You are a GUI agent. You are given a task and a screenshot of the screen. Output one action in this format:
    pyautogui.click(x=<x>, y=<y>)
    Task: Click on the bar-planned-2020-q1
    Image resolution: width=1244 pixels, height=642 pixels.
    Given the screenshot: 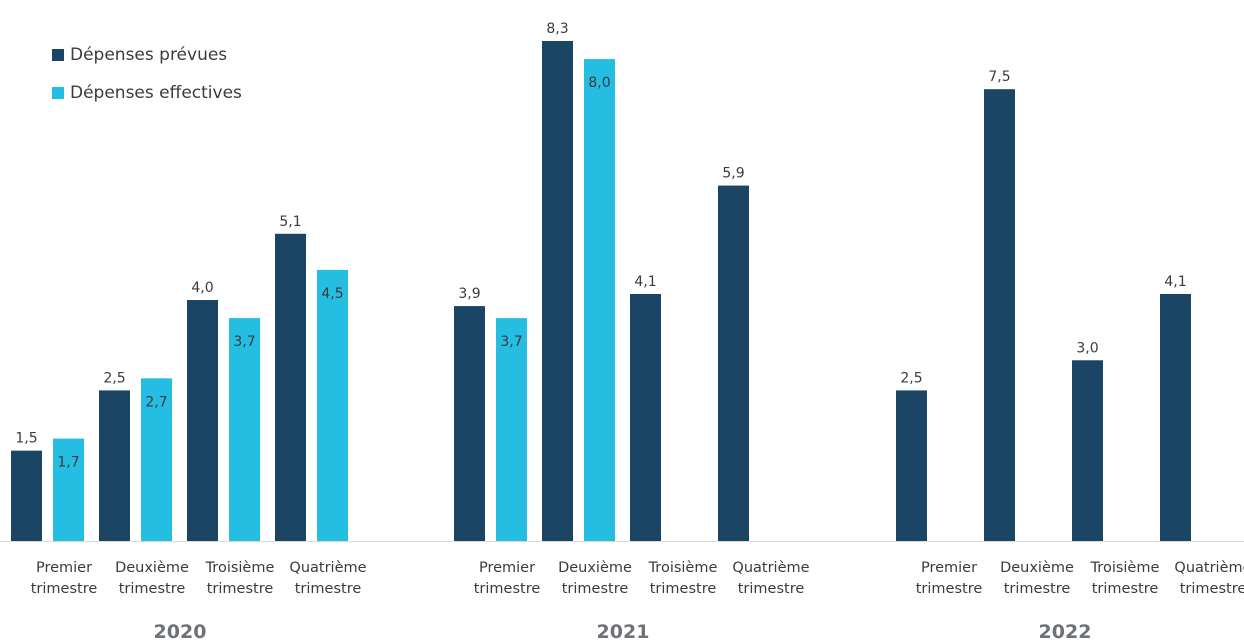 What is the action you would take?
    pyautogui.click(x=26, y=495)
    